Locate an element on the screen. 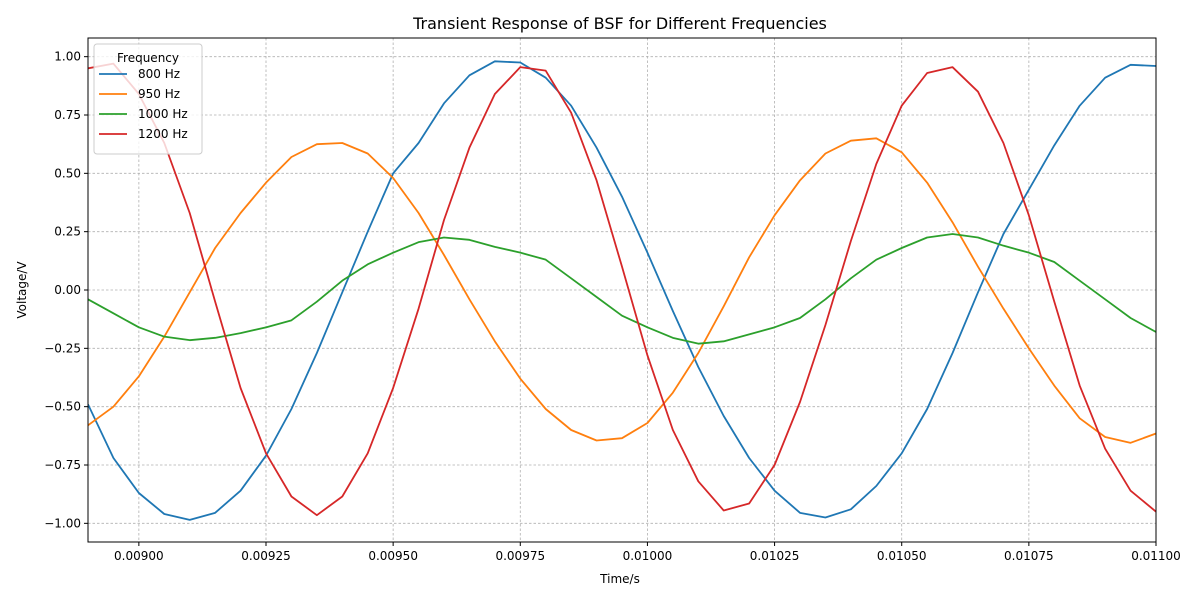  x-tick-label: 0.01100 is located at coordinates (1156, 556).